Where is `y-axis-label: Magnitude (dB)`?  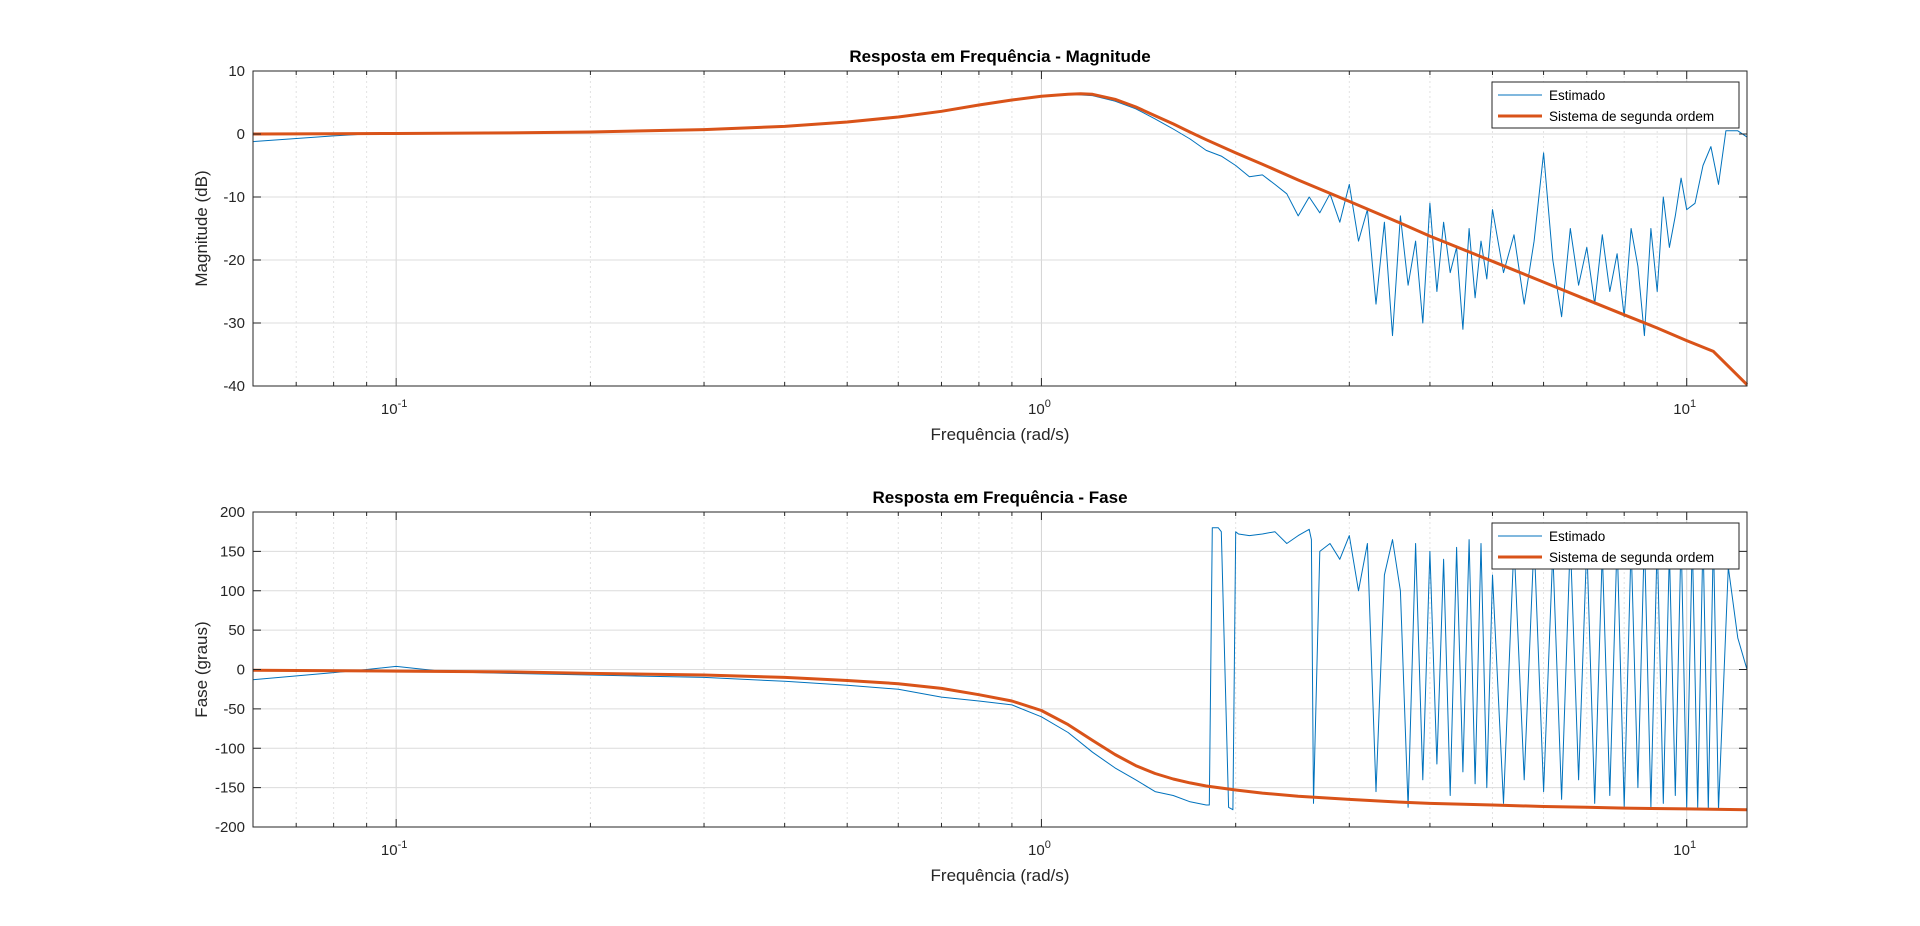
y-axis-label: Magnitude (dB) is located at coordinates (201, 228).